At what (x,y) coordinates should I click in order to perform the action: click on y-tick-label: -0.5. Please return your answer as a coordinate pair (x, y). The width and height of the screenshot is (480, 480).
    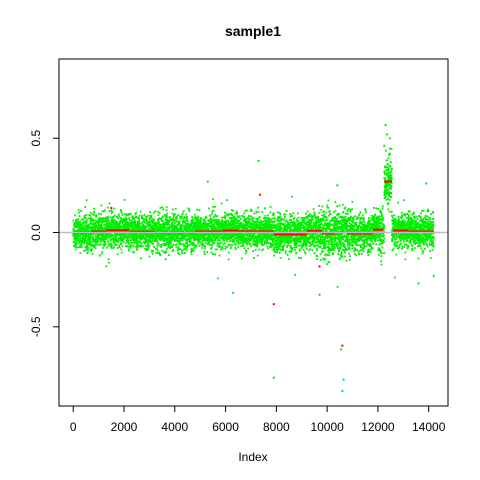
    Looking at the image, I should click on (36, 326).